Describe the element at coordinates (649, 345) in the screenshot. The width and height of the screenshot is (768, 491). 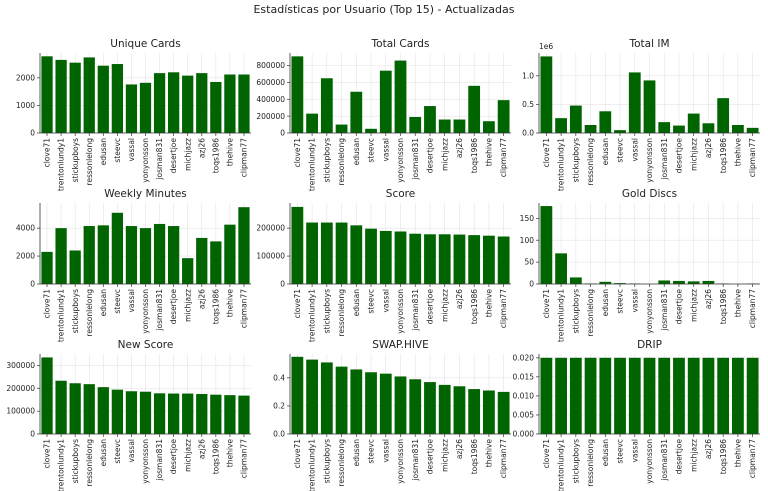
I see `chart-title: DRIP` at that location.